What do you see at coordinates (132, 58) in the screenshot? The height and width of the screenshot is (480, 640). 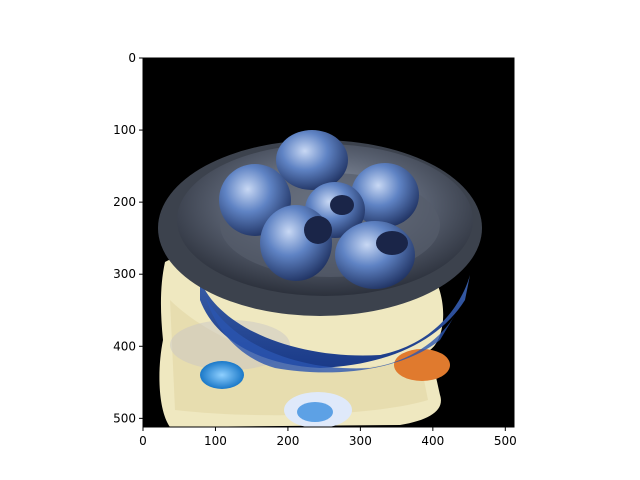 I see `y-tick-label: 0` at bounding box center [132, 58].